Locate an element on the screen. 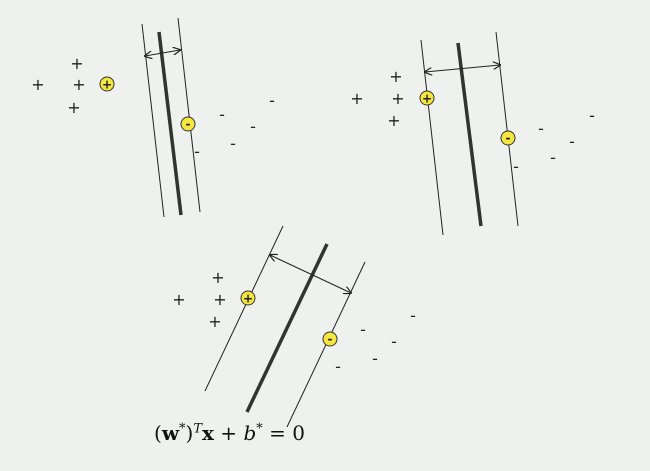 The width and height of the screenshot is (650, 471). equation-transpose: T is located at coordinates (198, 429).